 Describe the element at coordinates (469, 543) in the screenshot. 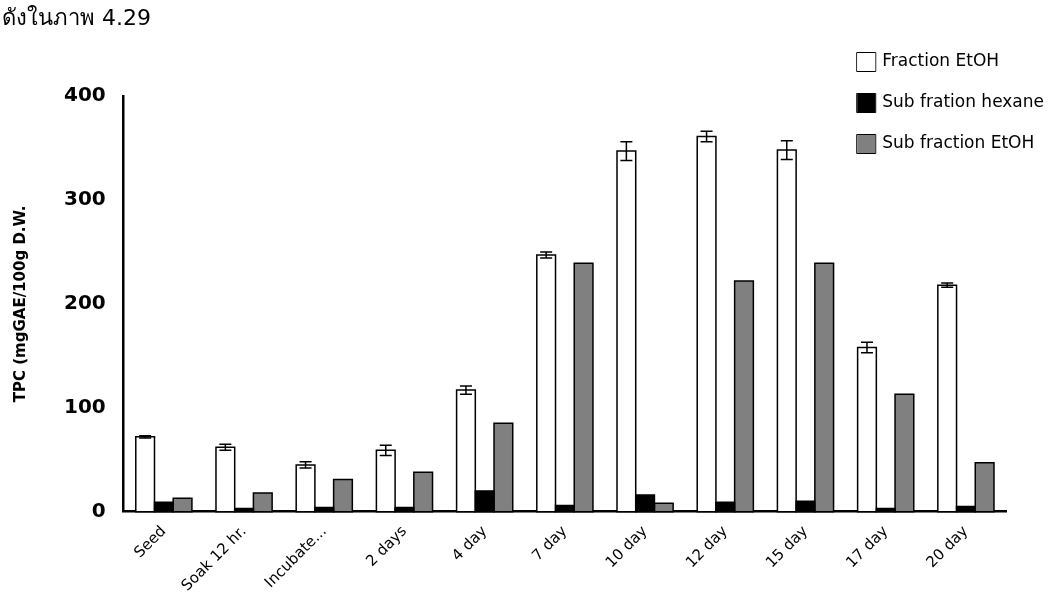

I see `x-tick-label: 4 day` at that location.